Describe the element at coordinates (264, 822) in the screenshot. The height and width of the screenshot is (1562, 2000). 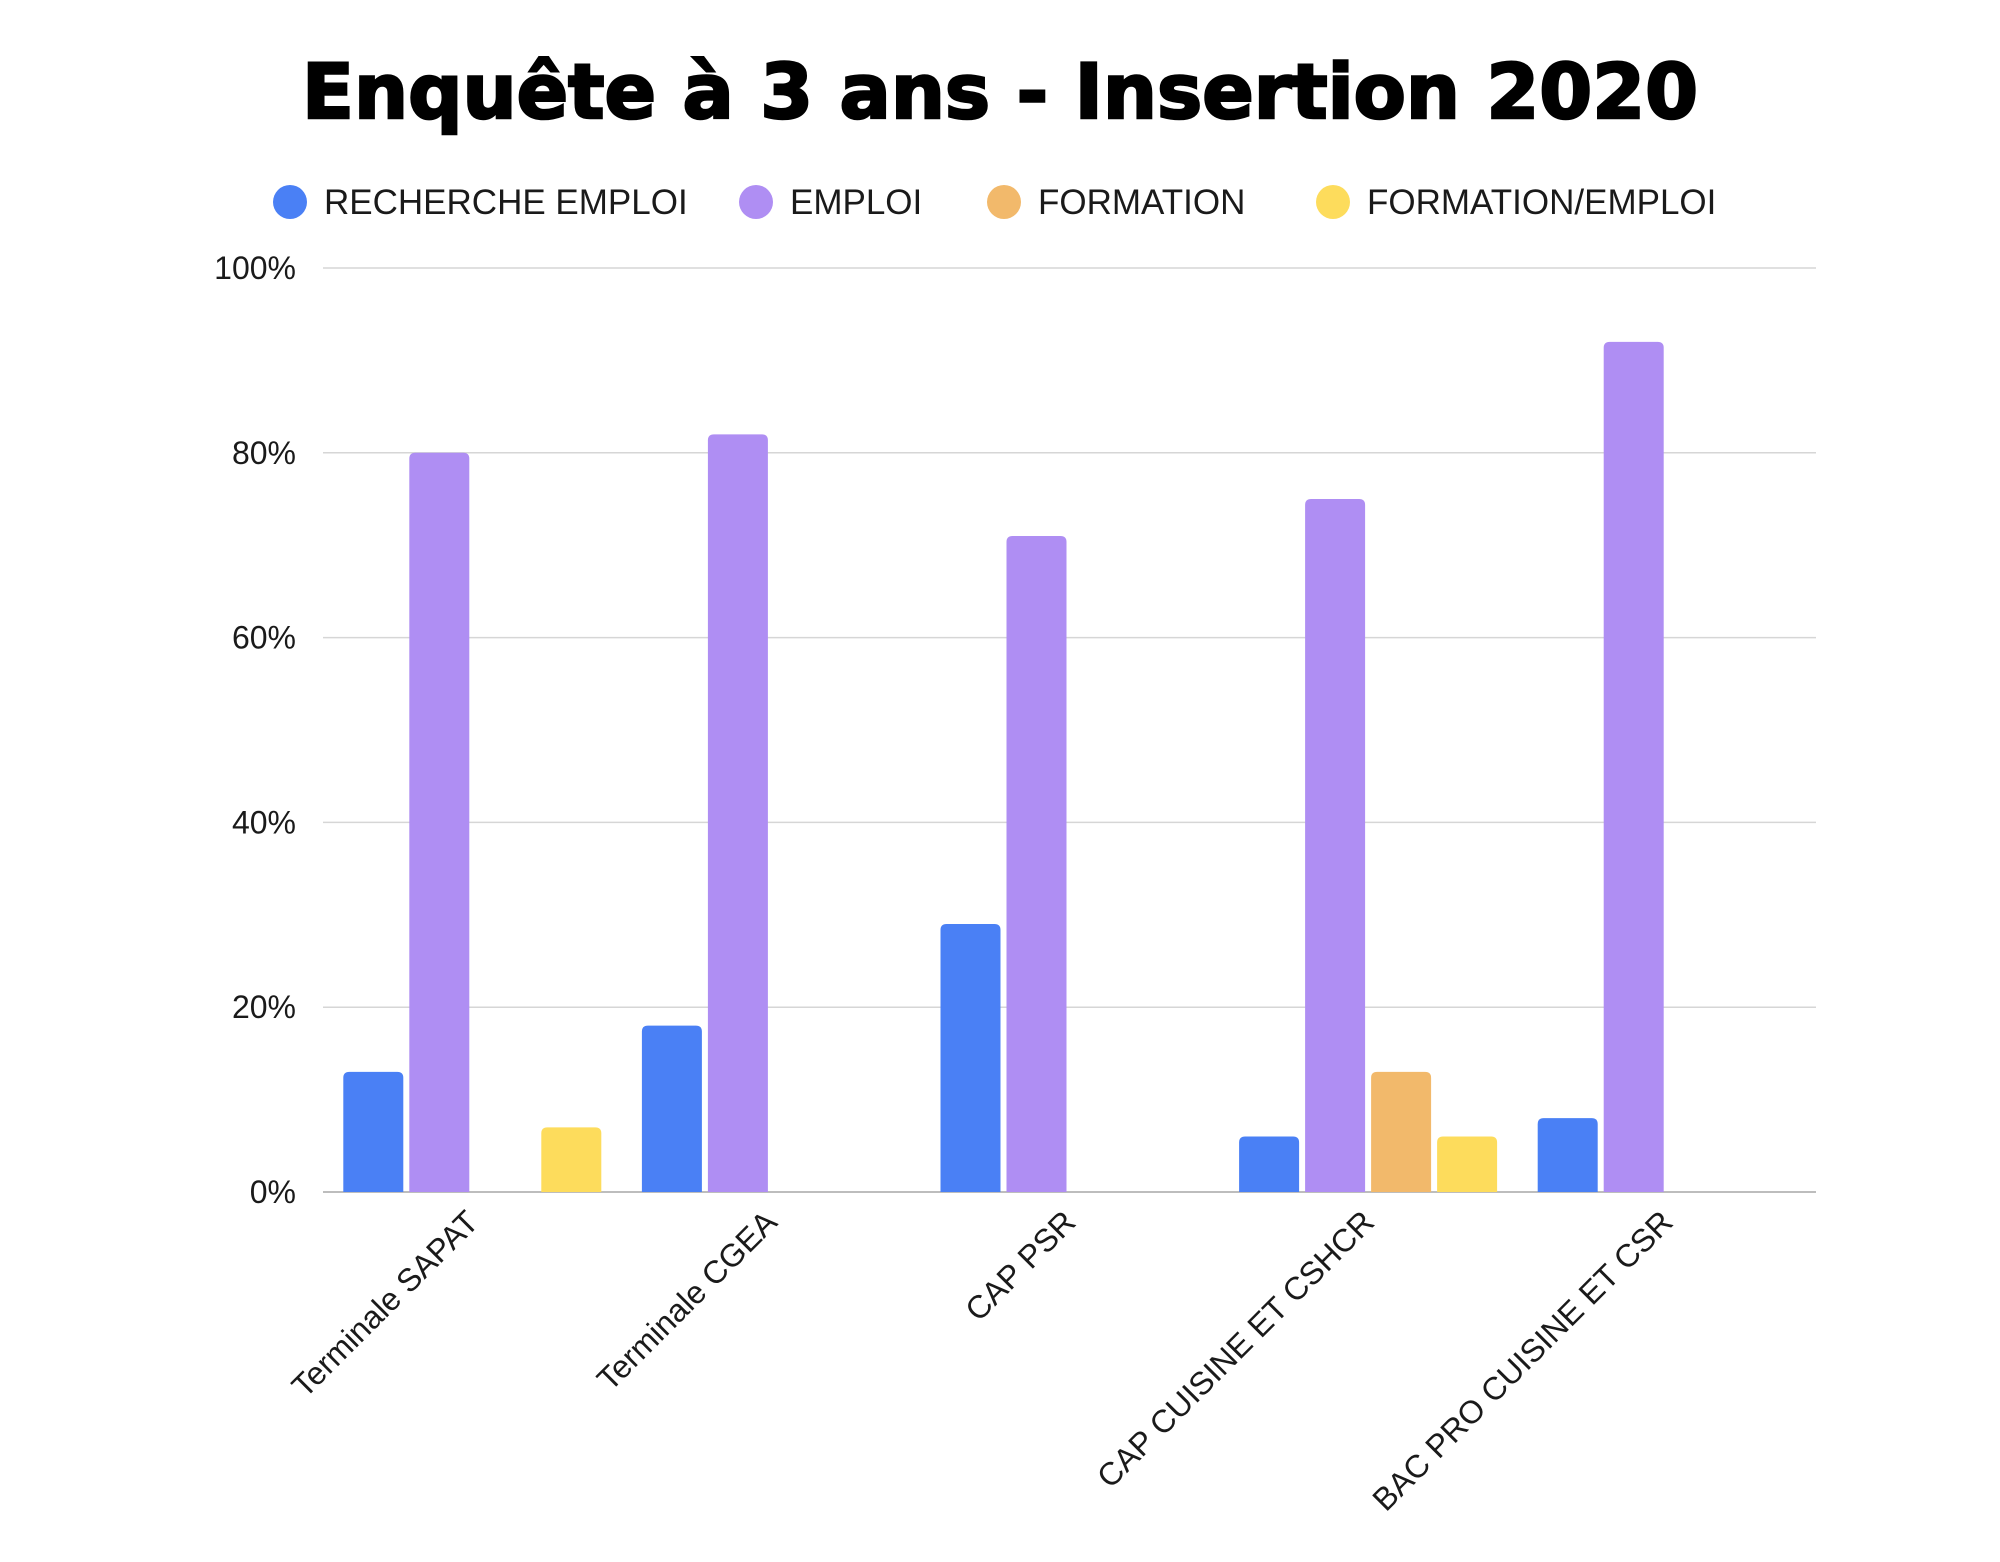
I see `y-tick-label: 40%` at that location.